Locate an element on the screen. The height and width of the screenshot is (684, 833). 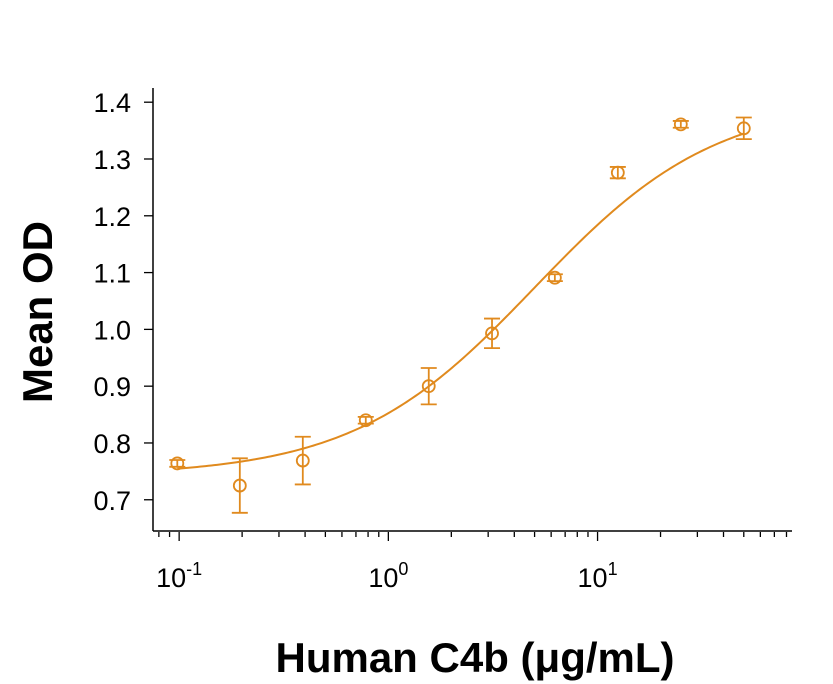
x-tick-label-exponent: 1 is located at coordinates (613, 569).